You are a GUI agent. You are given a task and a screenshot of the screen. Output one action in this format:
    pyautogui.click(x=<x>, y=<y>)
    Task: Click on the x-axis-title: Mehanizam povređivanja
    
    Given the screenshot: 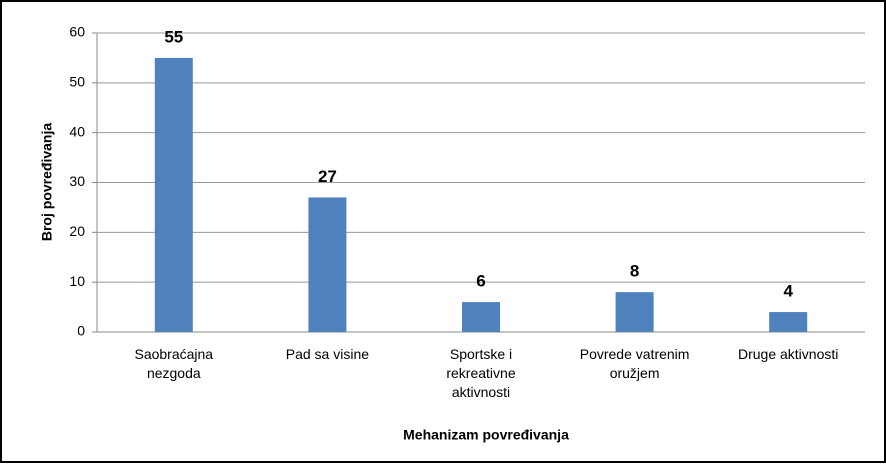 What is the action you would take?
    pyautogui.click(x=486, y=435)
    